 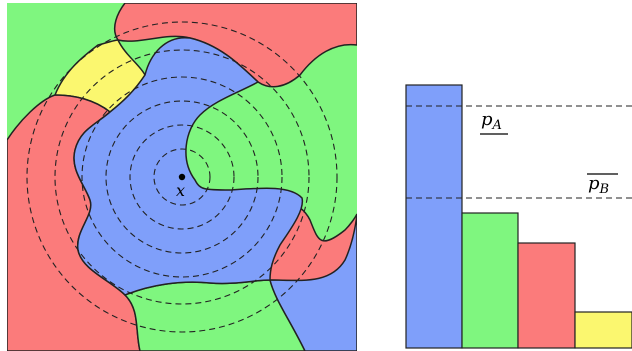 What do you see at coordinates (604, 189) in the screenshot?
I see `label-p-b-sub: B` at bounding box center [604, 189].